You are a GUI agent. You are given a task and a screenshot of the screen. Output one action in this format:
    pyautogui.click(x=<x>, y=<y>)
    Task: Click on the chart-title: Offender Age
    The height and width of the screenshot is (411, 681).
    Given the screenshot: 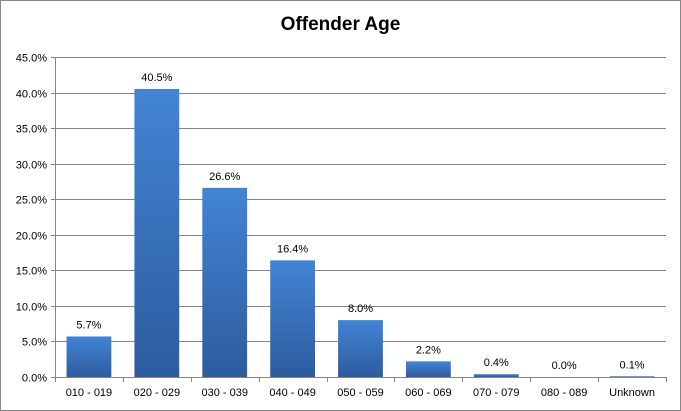 What is the action you would take?
    pyautogui.click(x=340, y=24)
    